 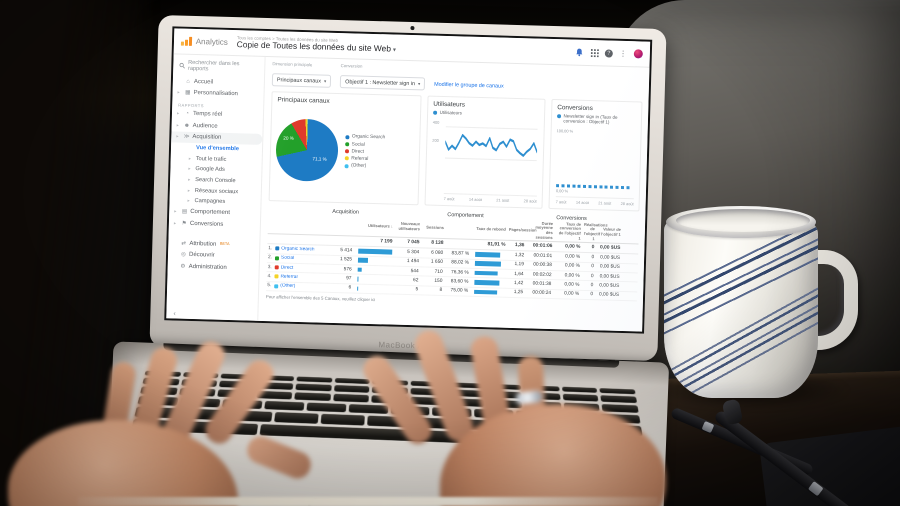 I want to click on sidebar-item-conversions: ▸ ⚑ Conversions, so click(x=214, y=224).